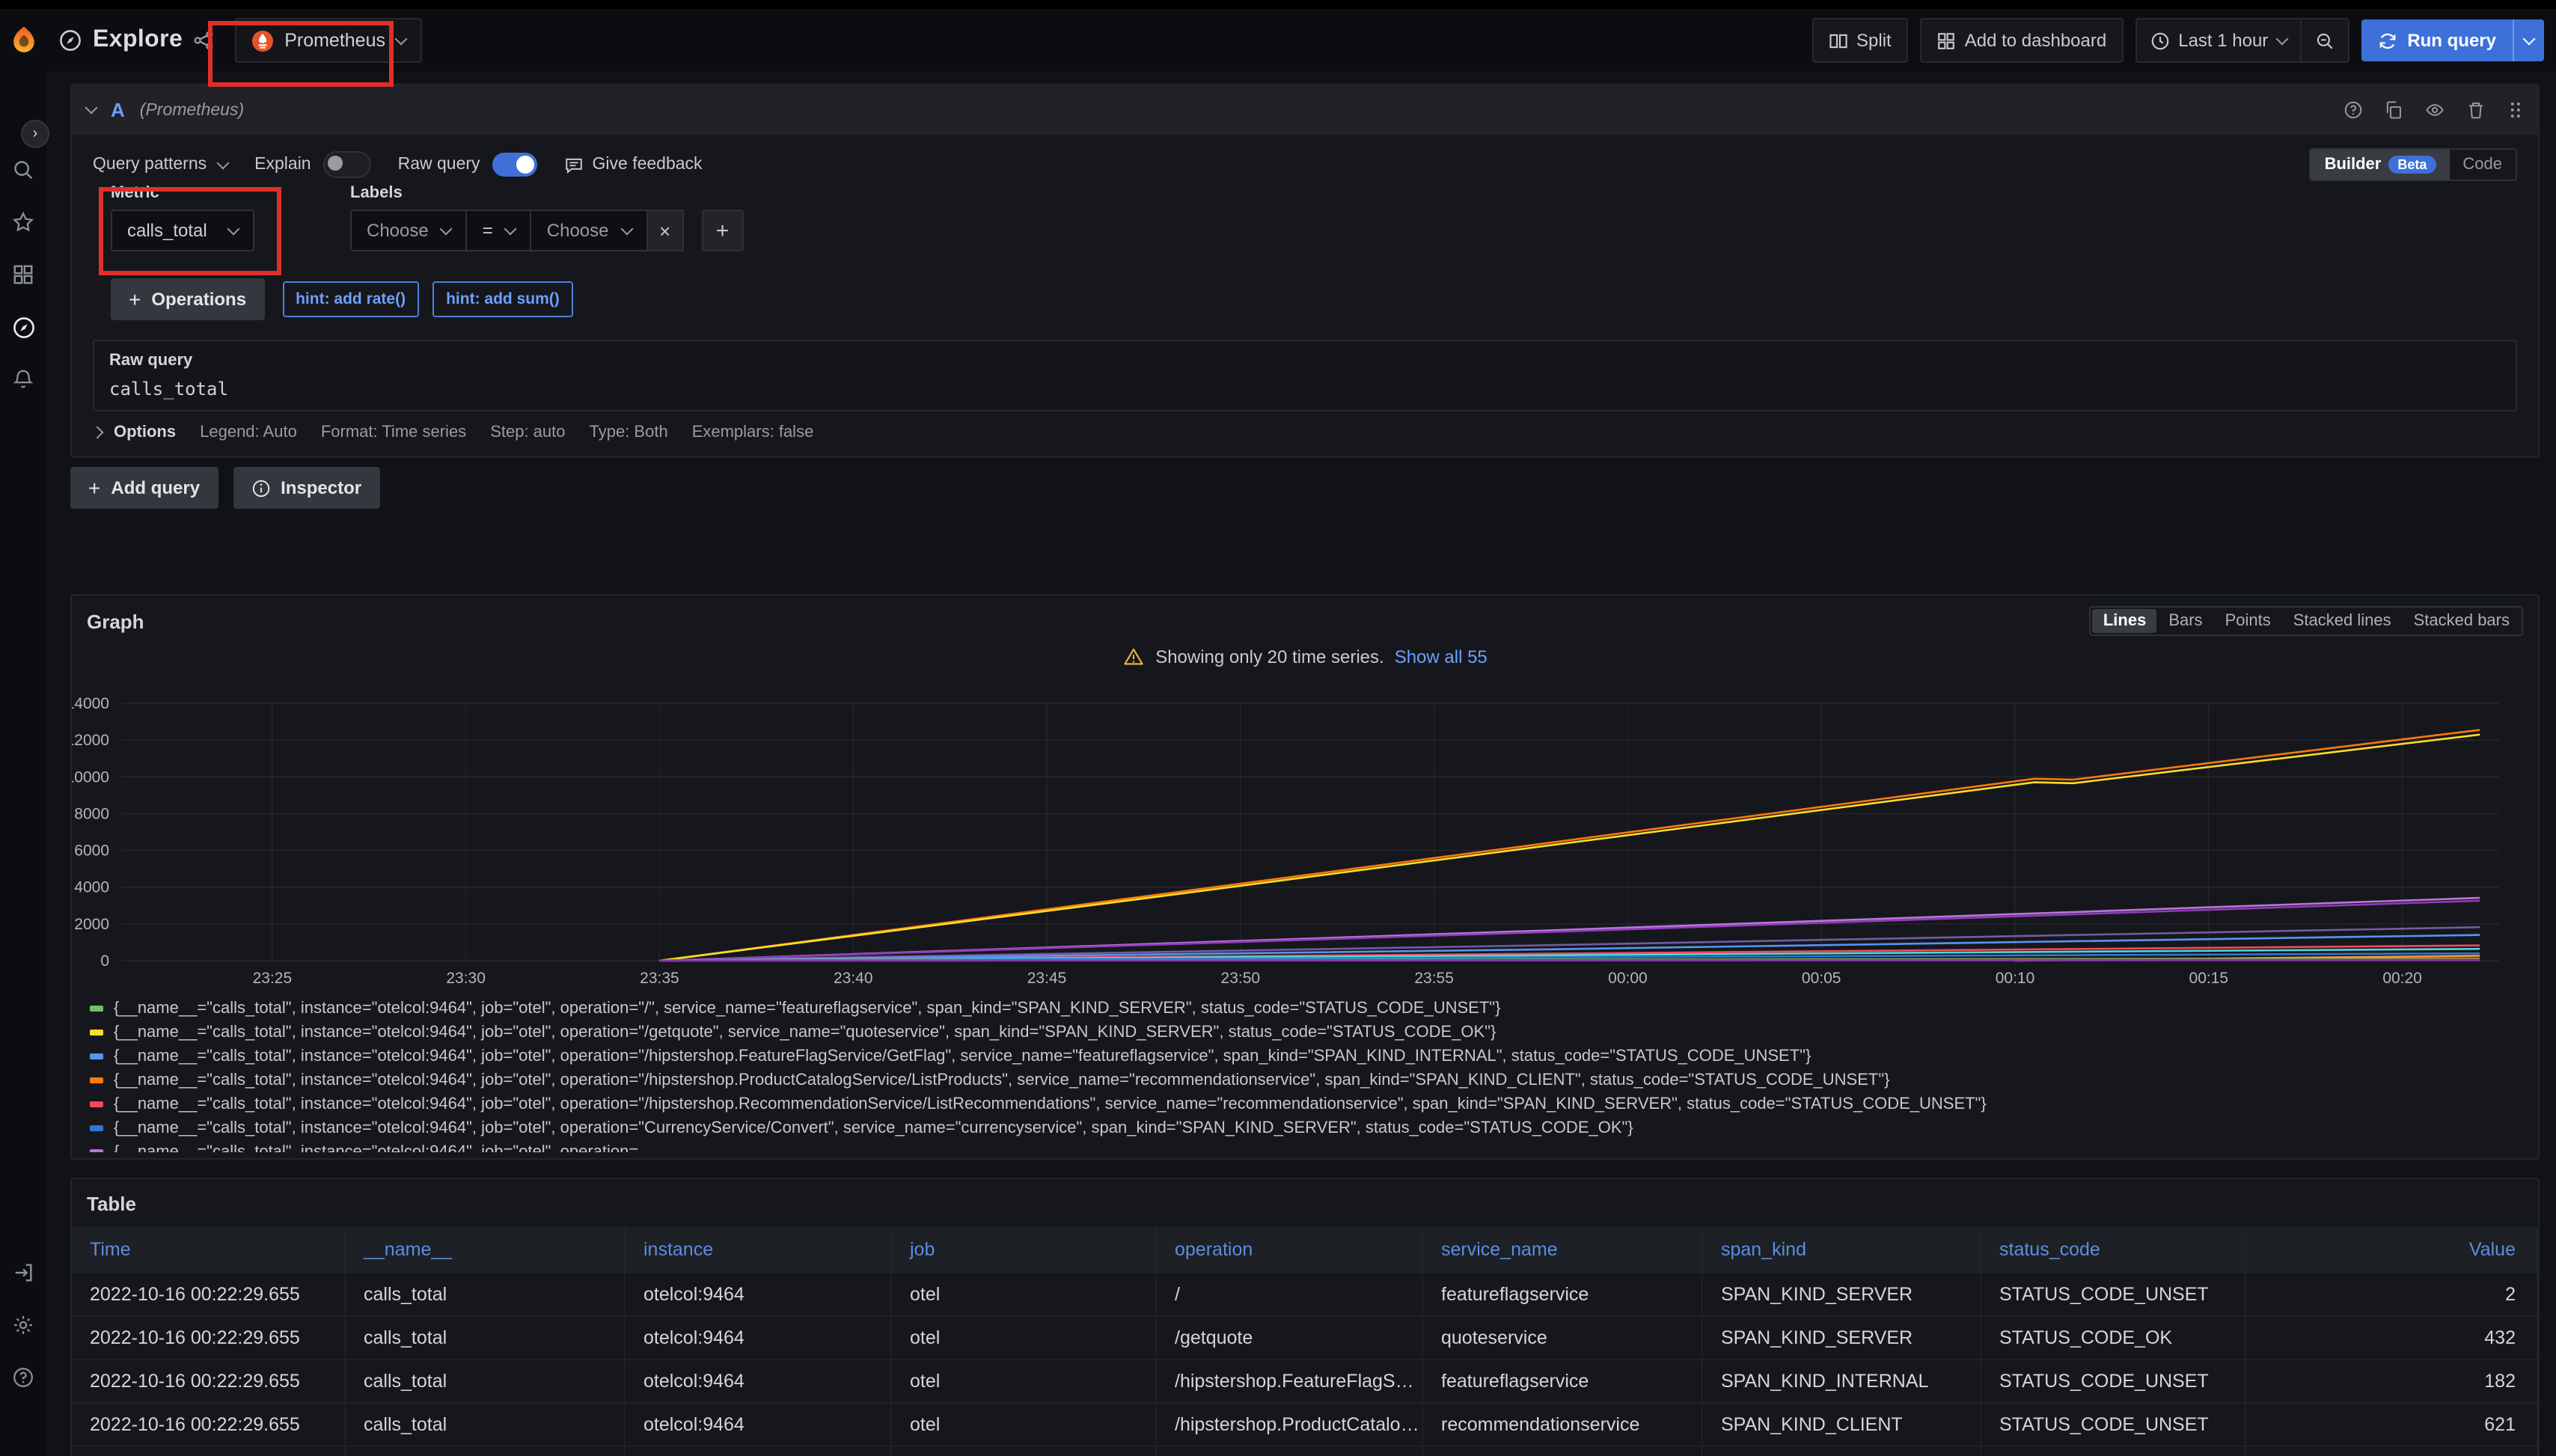  What do you see at coordinates (1269, 656) in the screenshot?
I see `warning-text: Showing only 20 time series.` at bounding box center [1269, 656].